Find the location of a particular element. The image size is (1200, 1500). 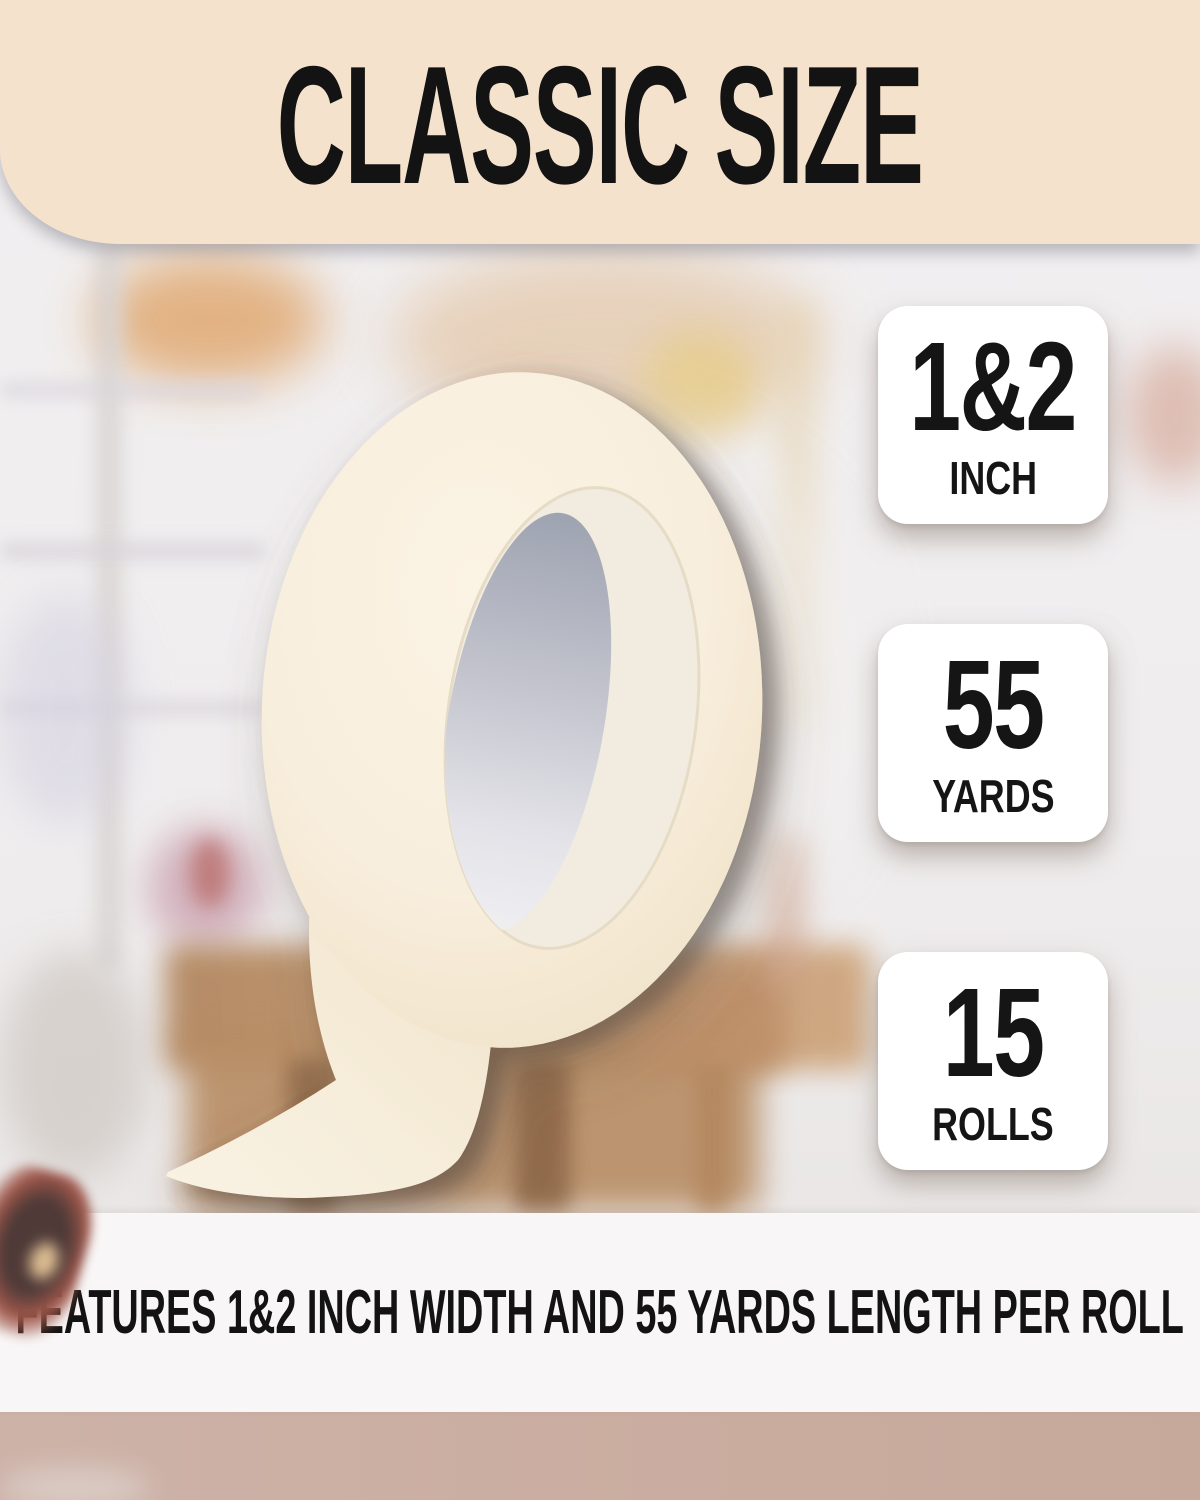

table-edge is located at coordinates (600, 1456).